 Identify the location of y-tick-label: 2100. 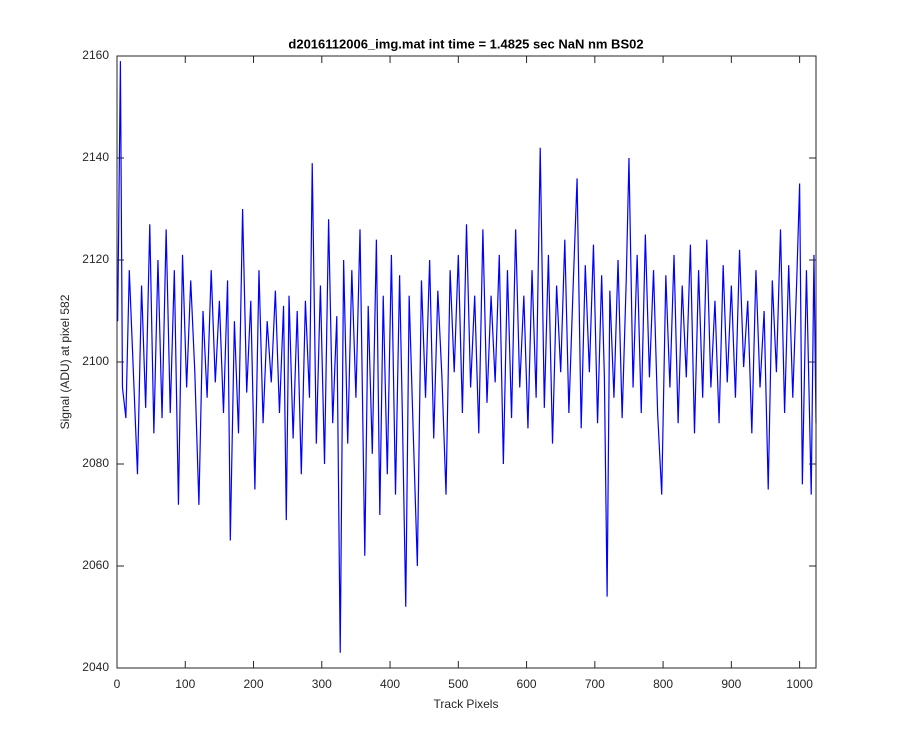
(95, 361).